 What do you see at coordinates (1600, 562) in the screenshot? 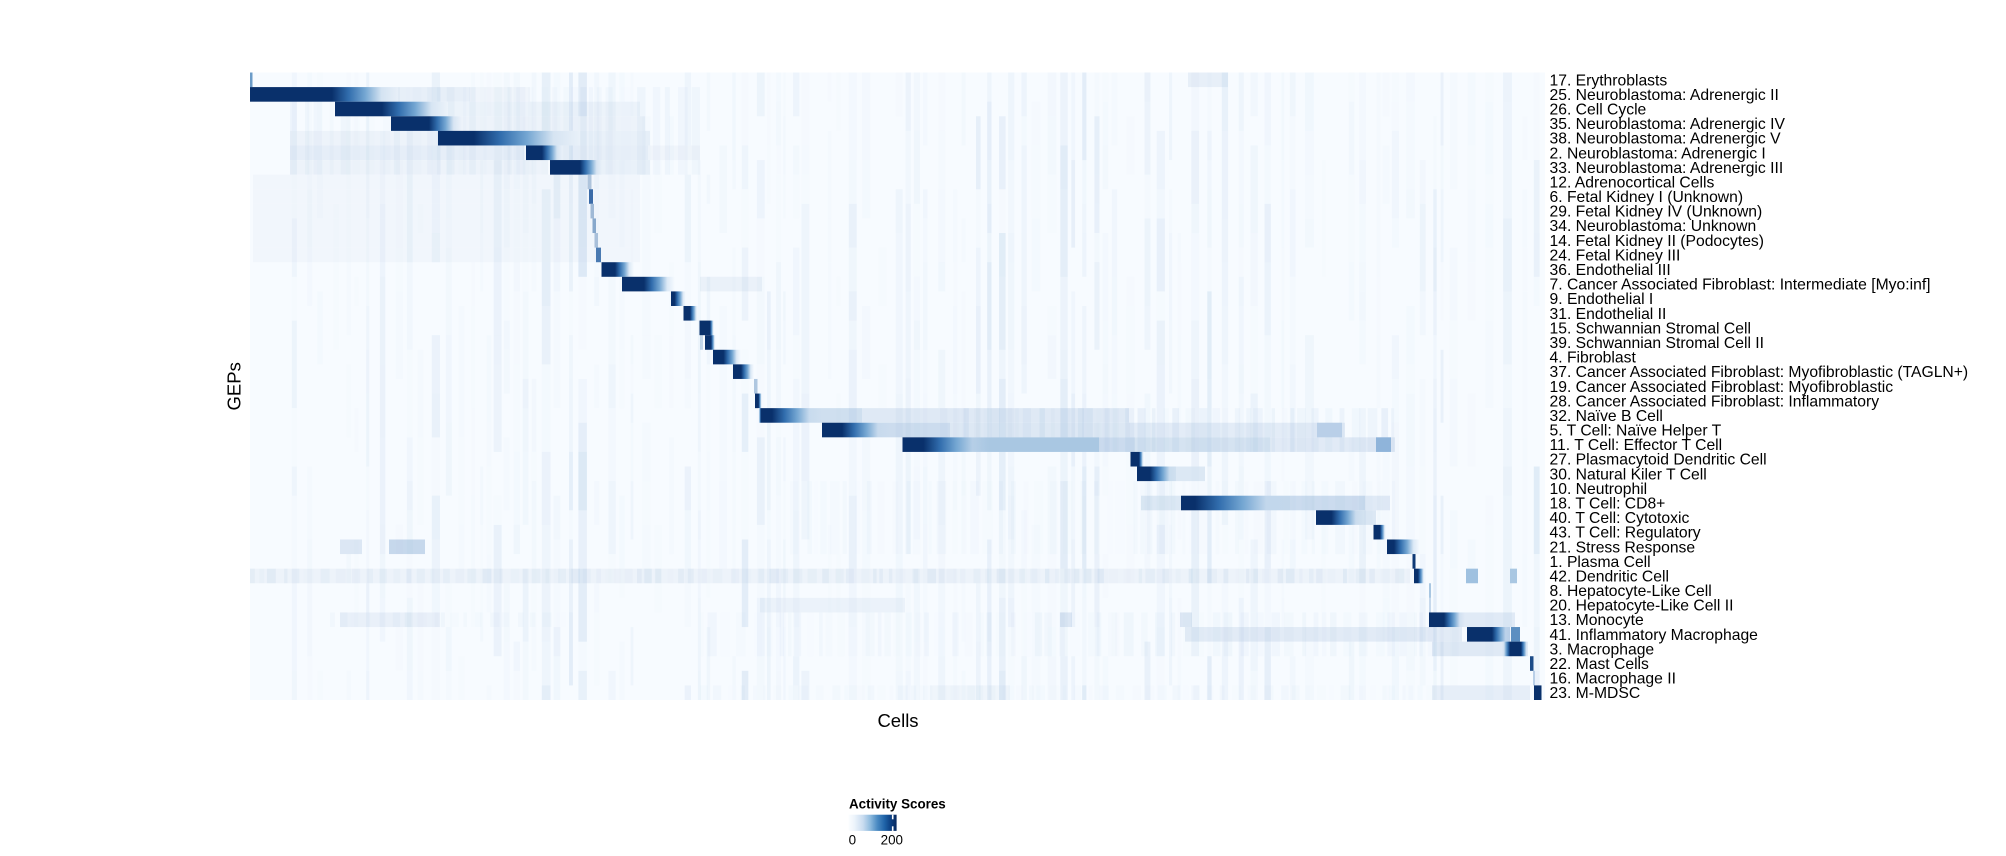
I see `svg-text: 1. Plasma Cell` at bounding box center [1600, 562].